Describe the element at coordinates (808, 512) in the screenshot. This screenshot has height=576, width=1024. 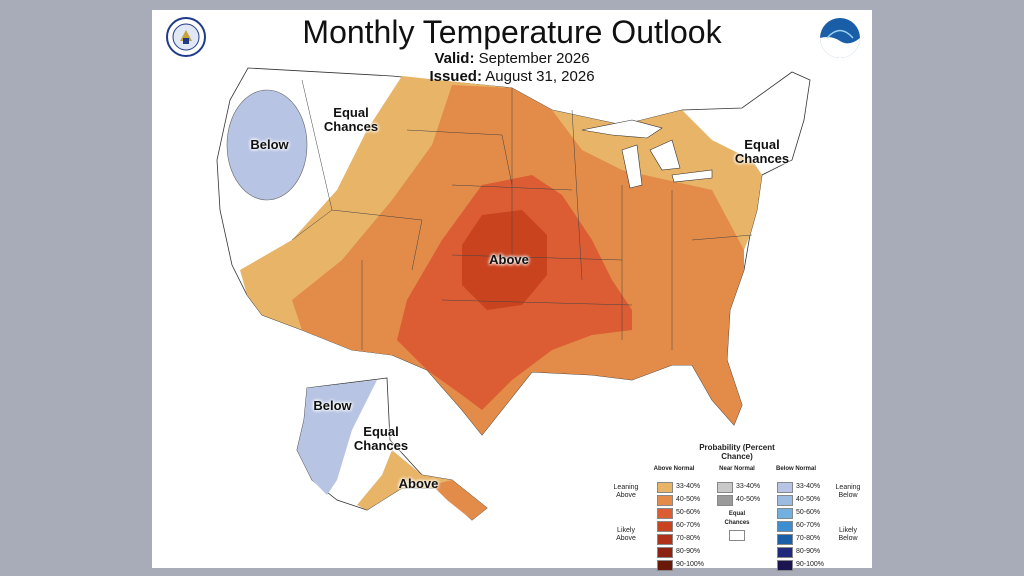
I see `legend-below-label: 50-60%` at that location.